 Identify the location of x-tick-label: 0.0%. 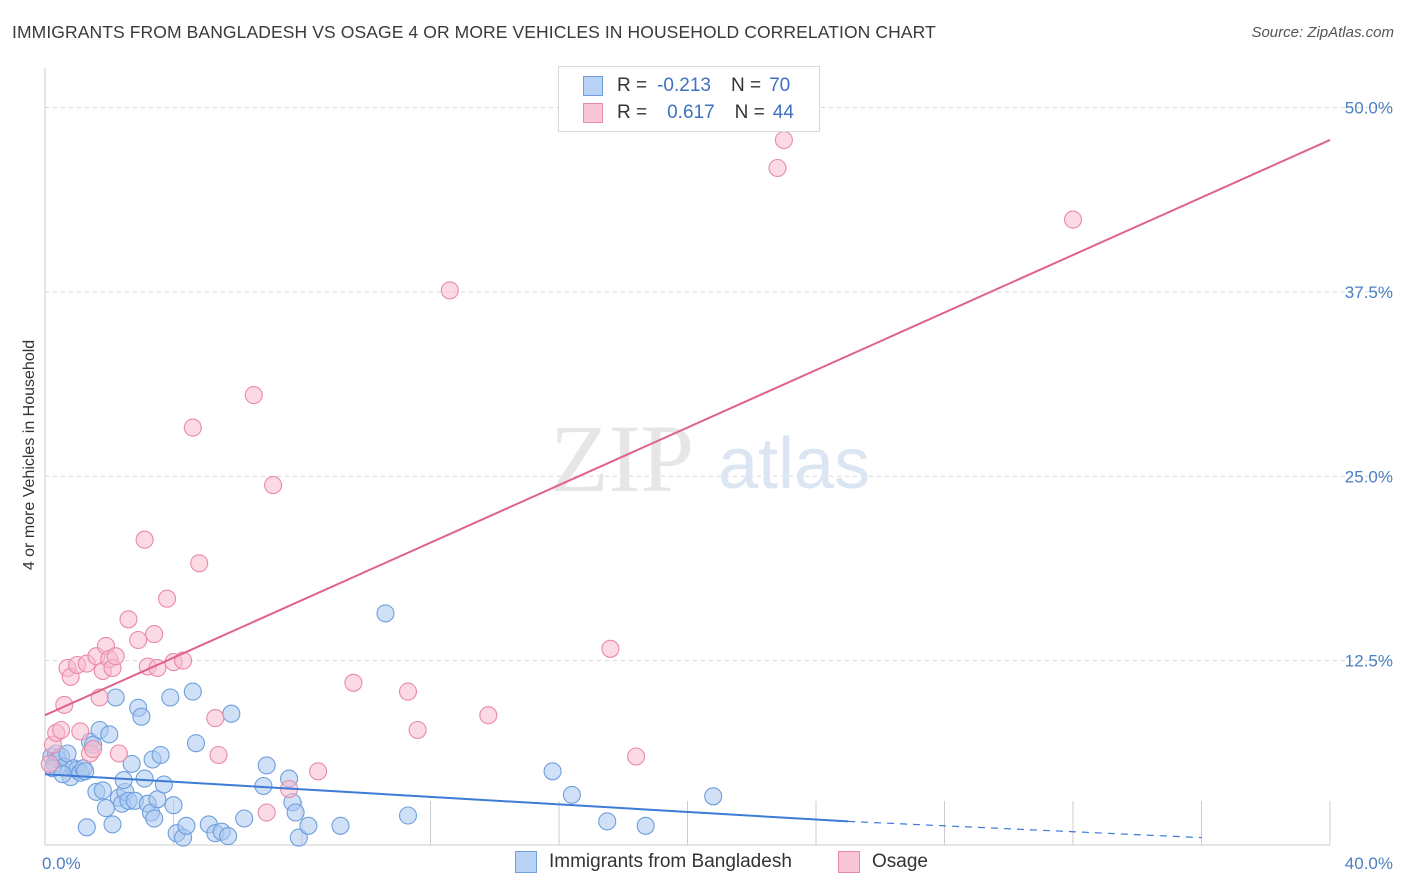
(61, 863).